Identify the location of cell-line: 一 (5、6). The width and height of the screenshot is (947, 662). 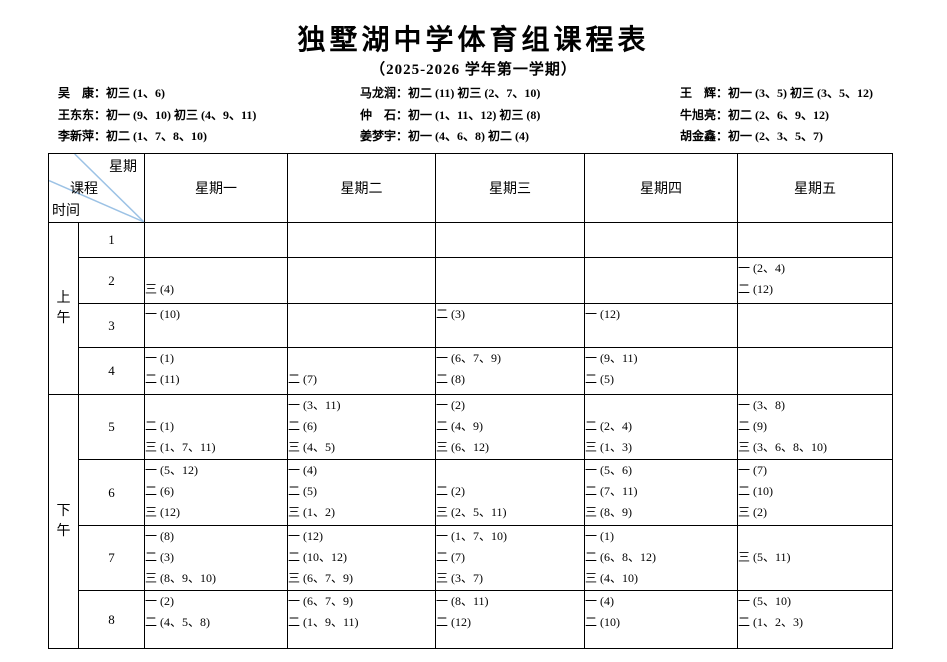
(608, 470).